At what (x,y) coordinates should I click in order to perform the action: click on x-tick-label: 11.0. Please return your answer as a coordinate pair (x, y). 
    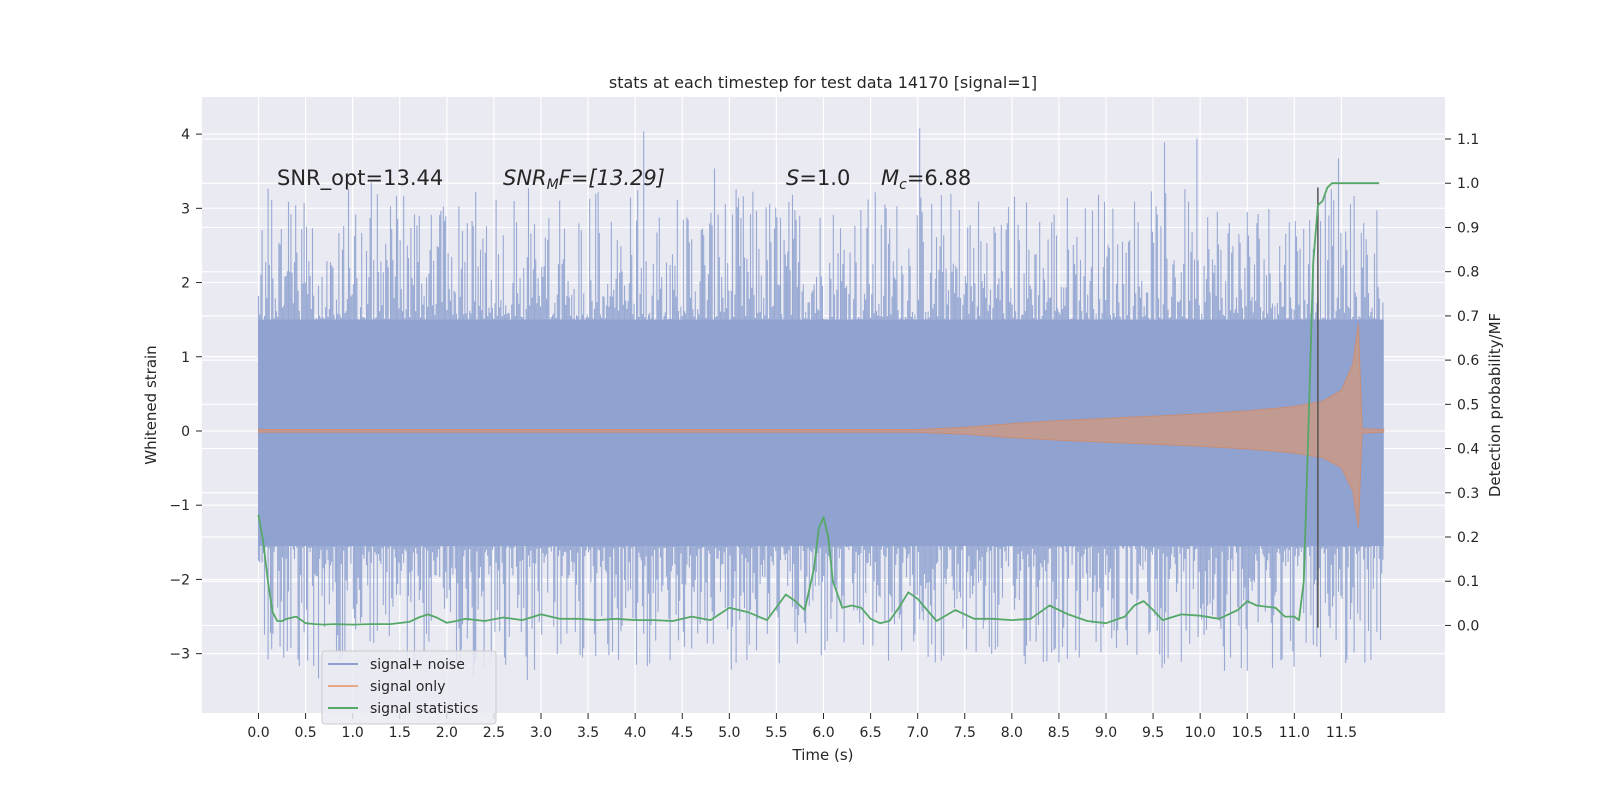
    Looking at the image, I should click on (1294, 733).